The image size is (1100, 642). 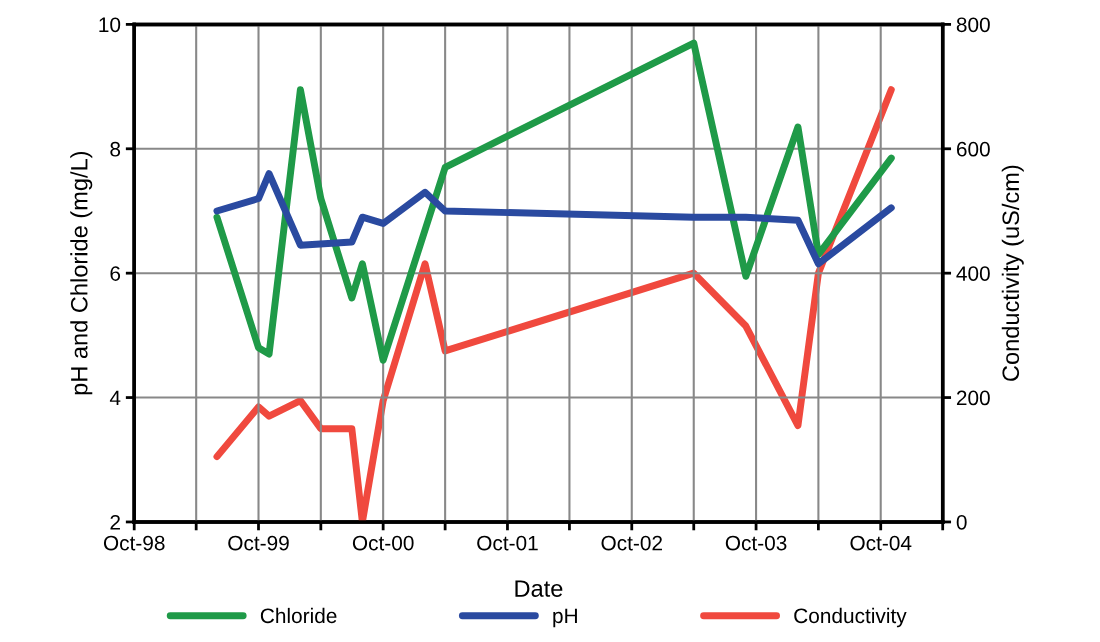 What do you see at coordinates (115, 149) in the screenshot?
I see `y-tick-label: 8` at bounding box center [115, 149].